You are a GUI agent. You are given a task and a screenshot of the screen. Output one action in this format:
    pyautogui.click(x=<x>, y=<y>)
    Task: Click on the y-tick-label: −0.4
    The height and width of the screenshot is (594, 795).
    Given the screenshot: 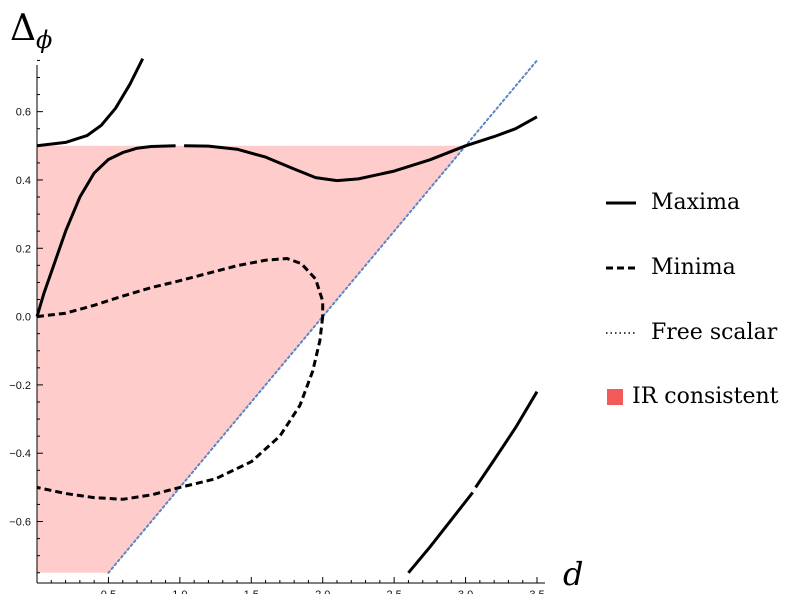 What is the action you would take?
    pyautogui.click(x=20, y=454)
    